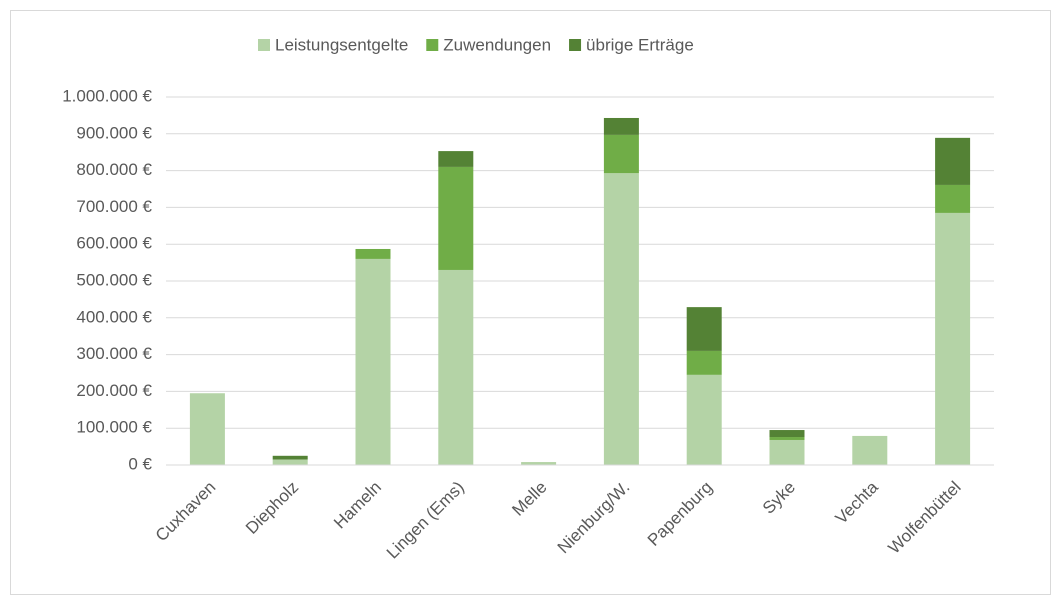 The width and height of the screenshot is (1063, 612). I want to click on y-tick-label: 400.000 €, so click(114, 316).